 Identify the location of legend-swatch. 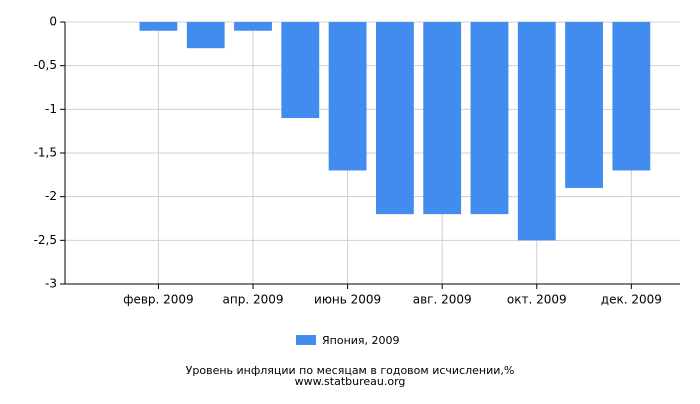
(306, 340).